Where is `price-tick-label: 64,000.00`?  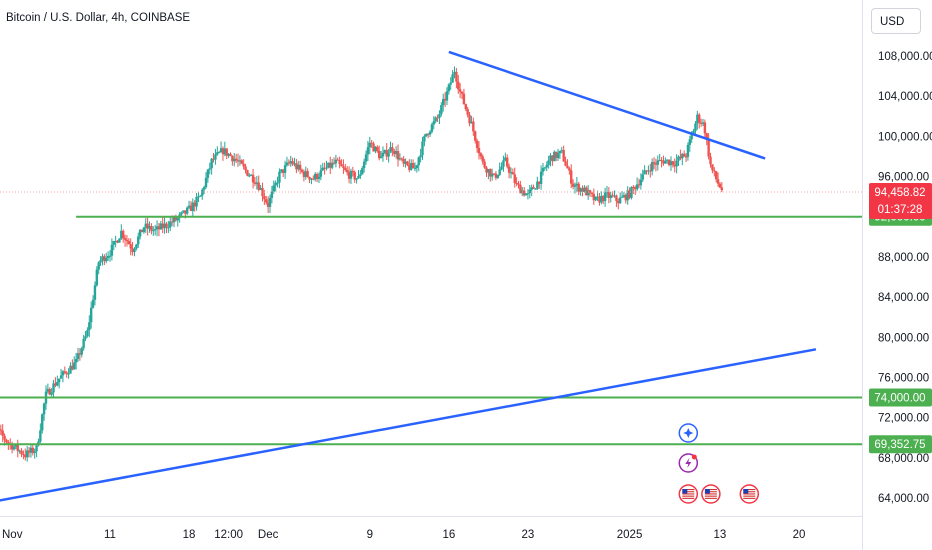
price-tick-label: 64,000.00 is located at coordinates (903, 499).